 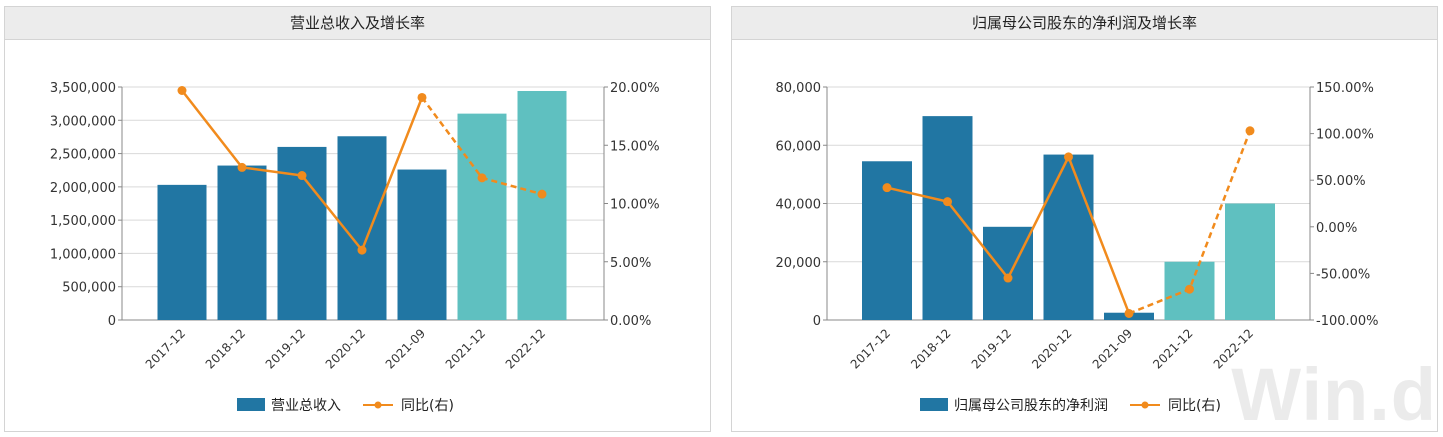 What do you see at coordinates (1345, 135) in the screenshot?
I see `y-tick-label-right: 100.00%` at bounding box center [1345, 135].